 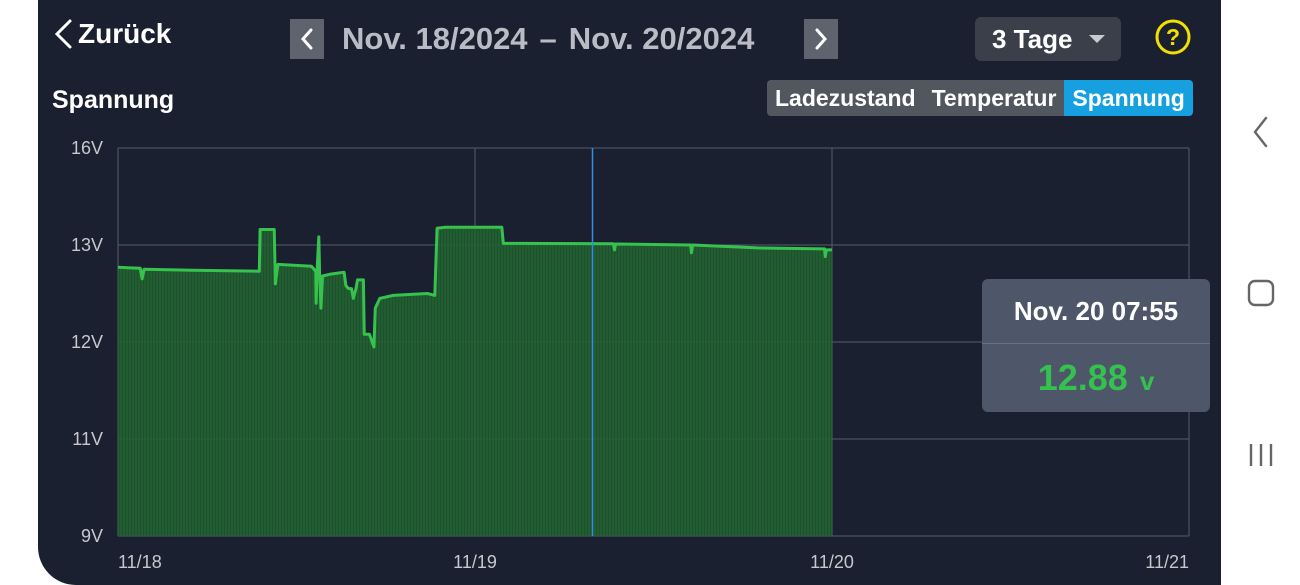 What do you see at coordinates (140, 562) in the screenshot?
I see `x-tick-label: 11/18` at bounding box center [140, 562].